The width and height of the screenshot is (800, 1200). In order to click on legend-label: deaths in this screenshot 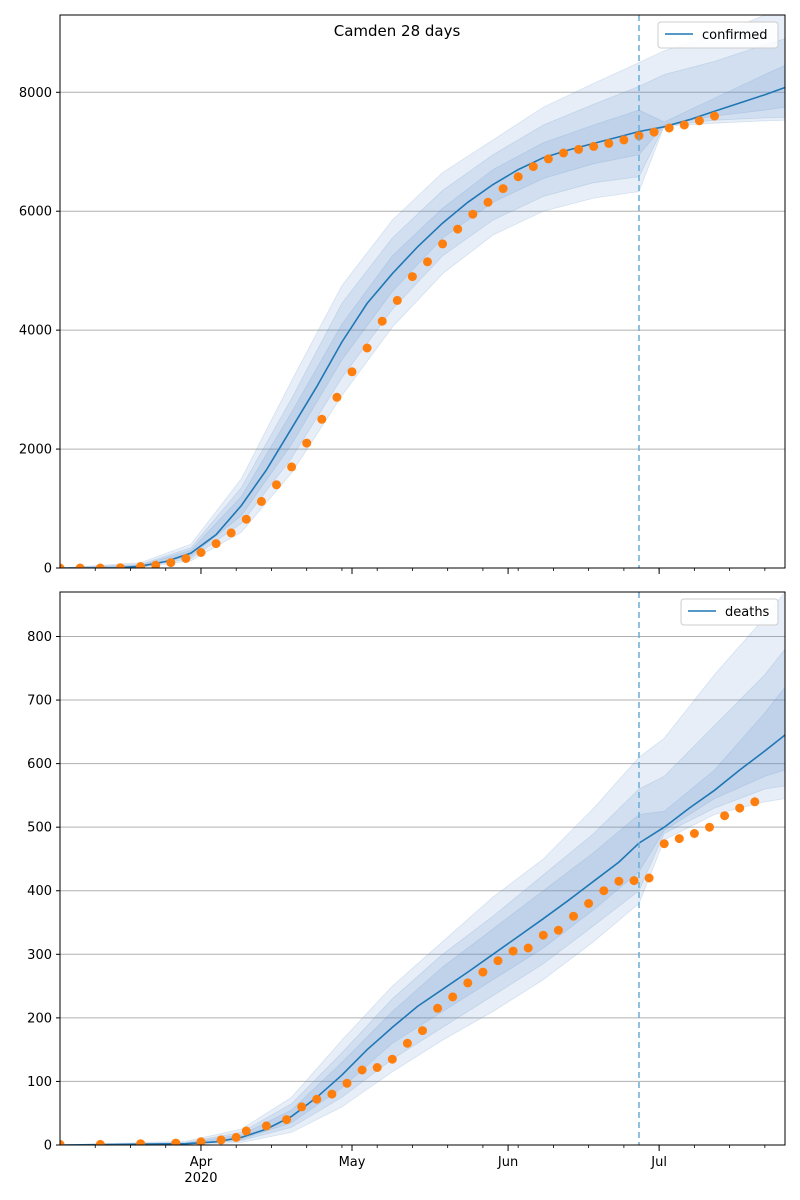, I will do `click(747, 612)`.